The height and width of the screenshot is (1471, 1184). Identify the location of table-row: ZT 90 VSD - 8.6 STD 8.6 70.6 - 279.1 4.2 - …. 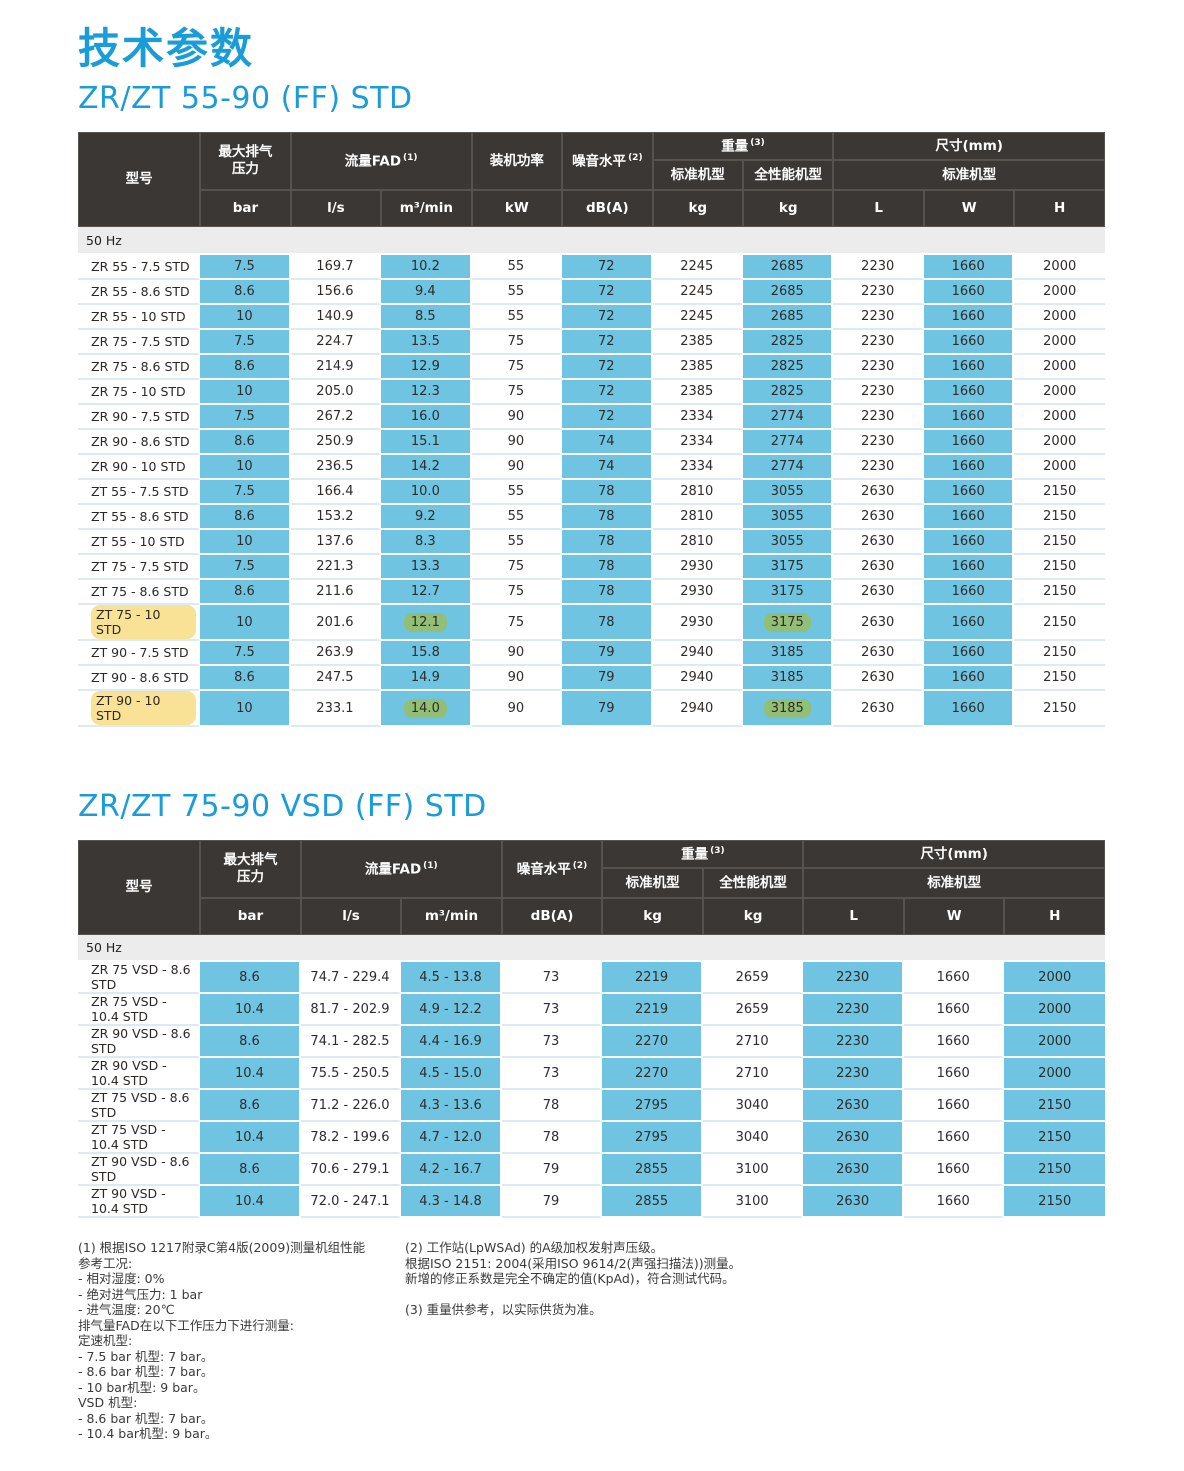
(591, 1170).